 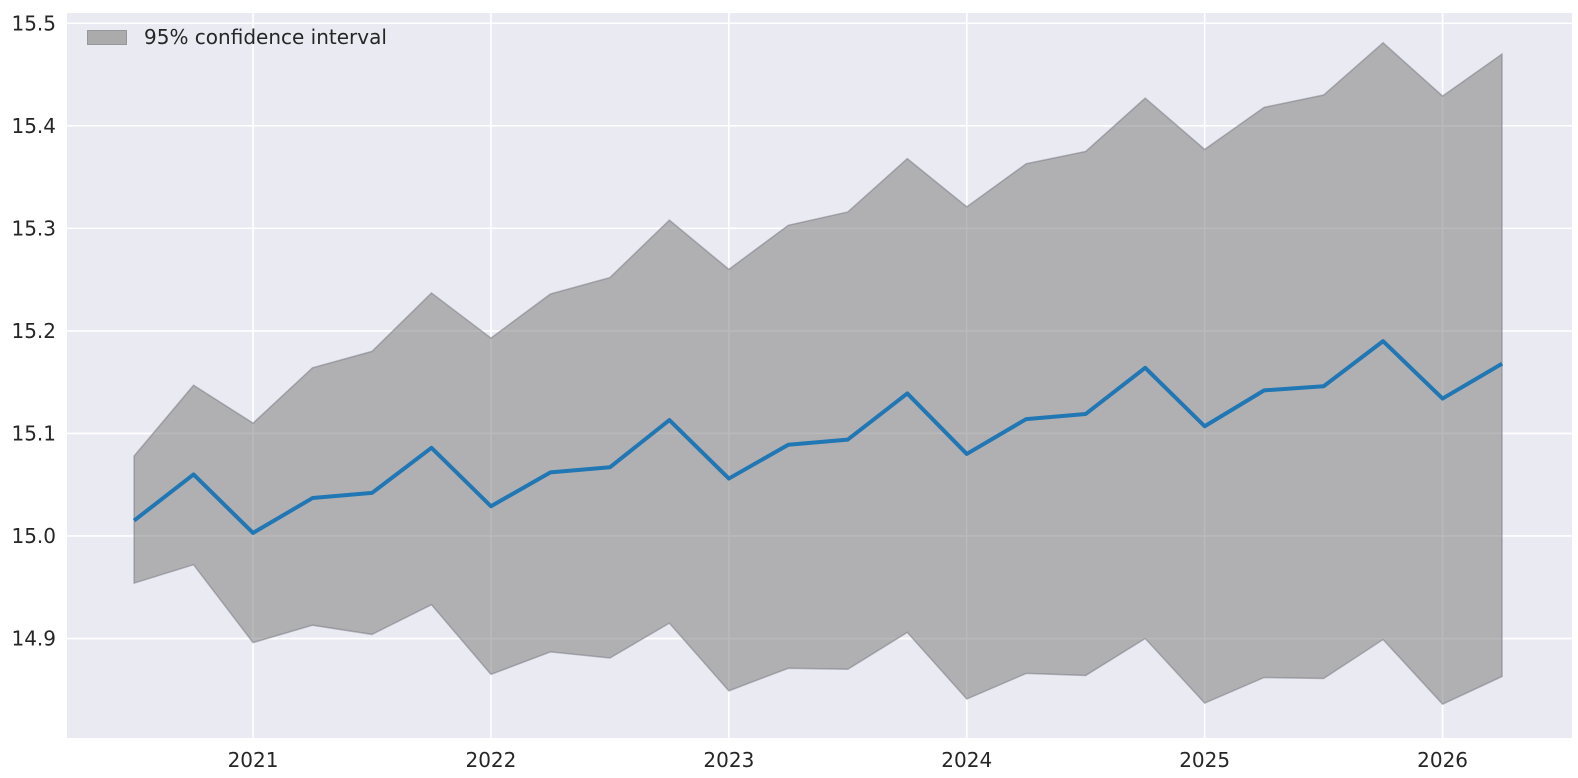 I want to click on x-tick-label: 2021, so click(x=253, y=760).